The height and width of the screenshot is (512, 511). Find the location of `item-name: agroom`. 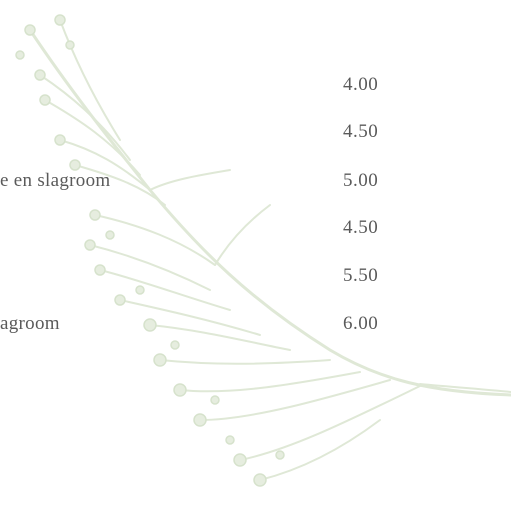

item-name: agroom is located at coordinates (30, 323).